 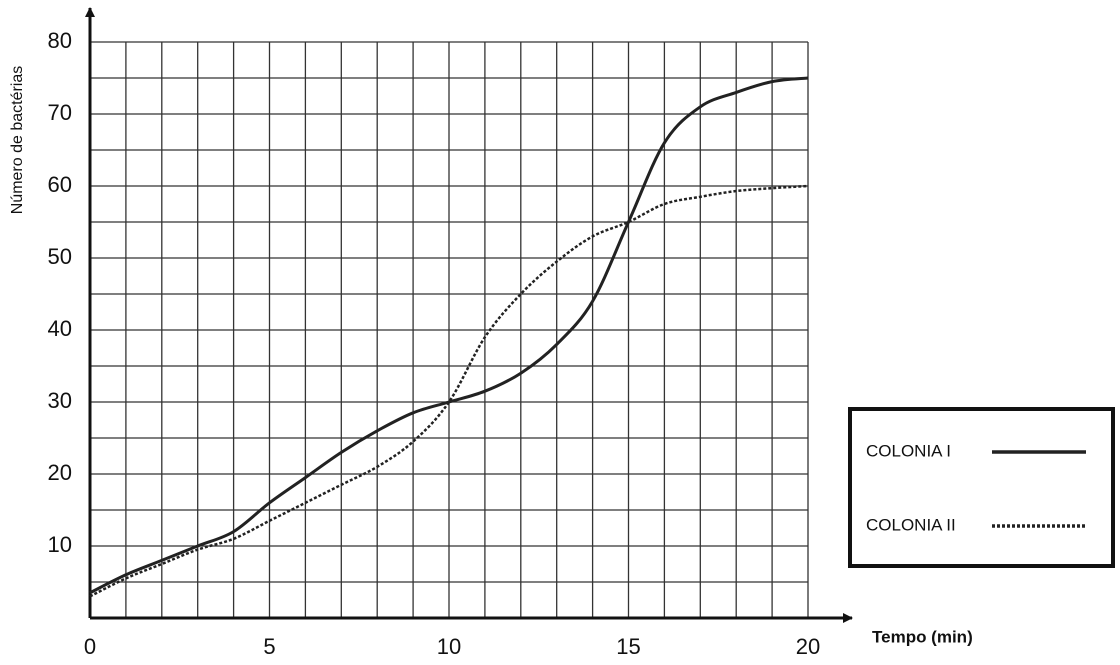 What do you see at coordinates (60, 256) in the screenshot?
I see `y-tick-label: 50` at bounding box center [60, 256].